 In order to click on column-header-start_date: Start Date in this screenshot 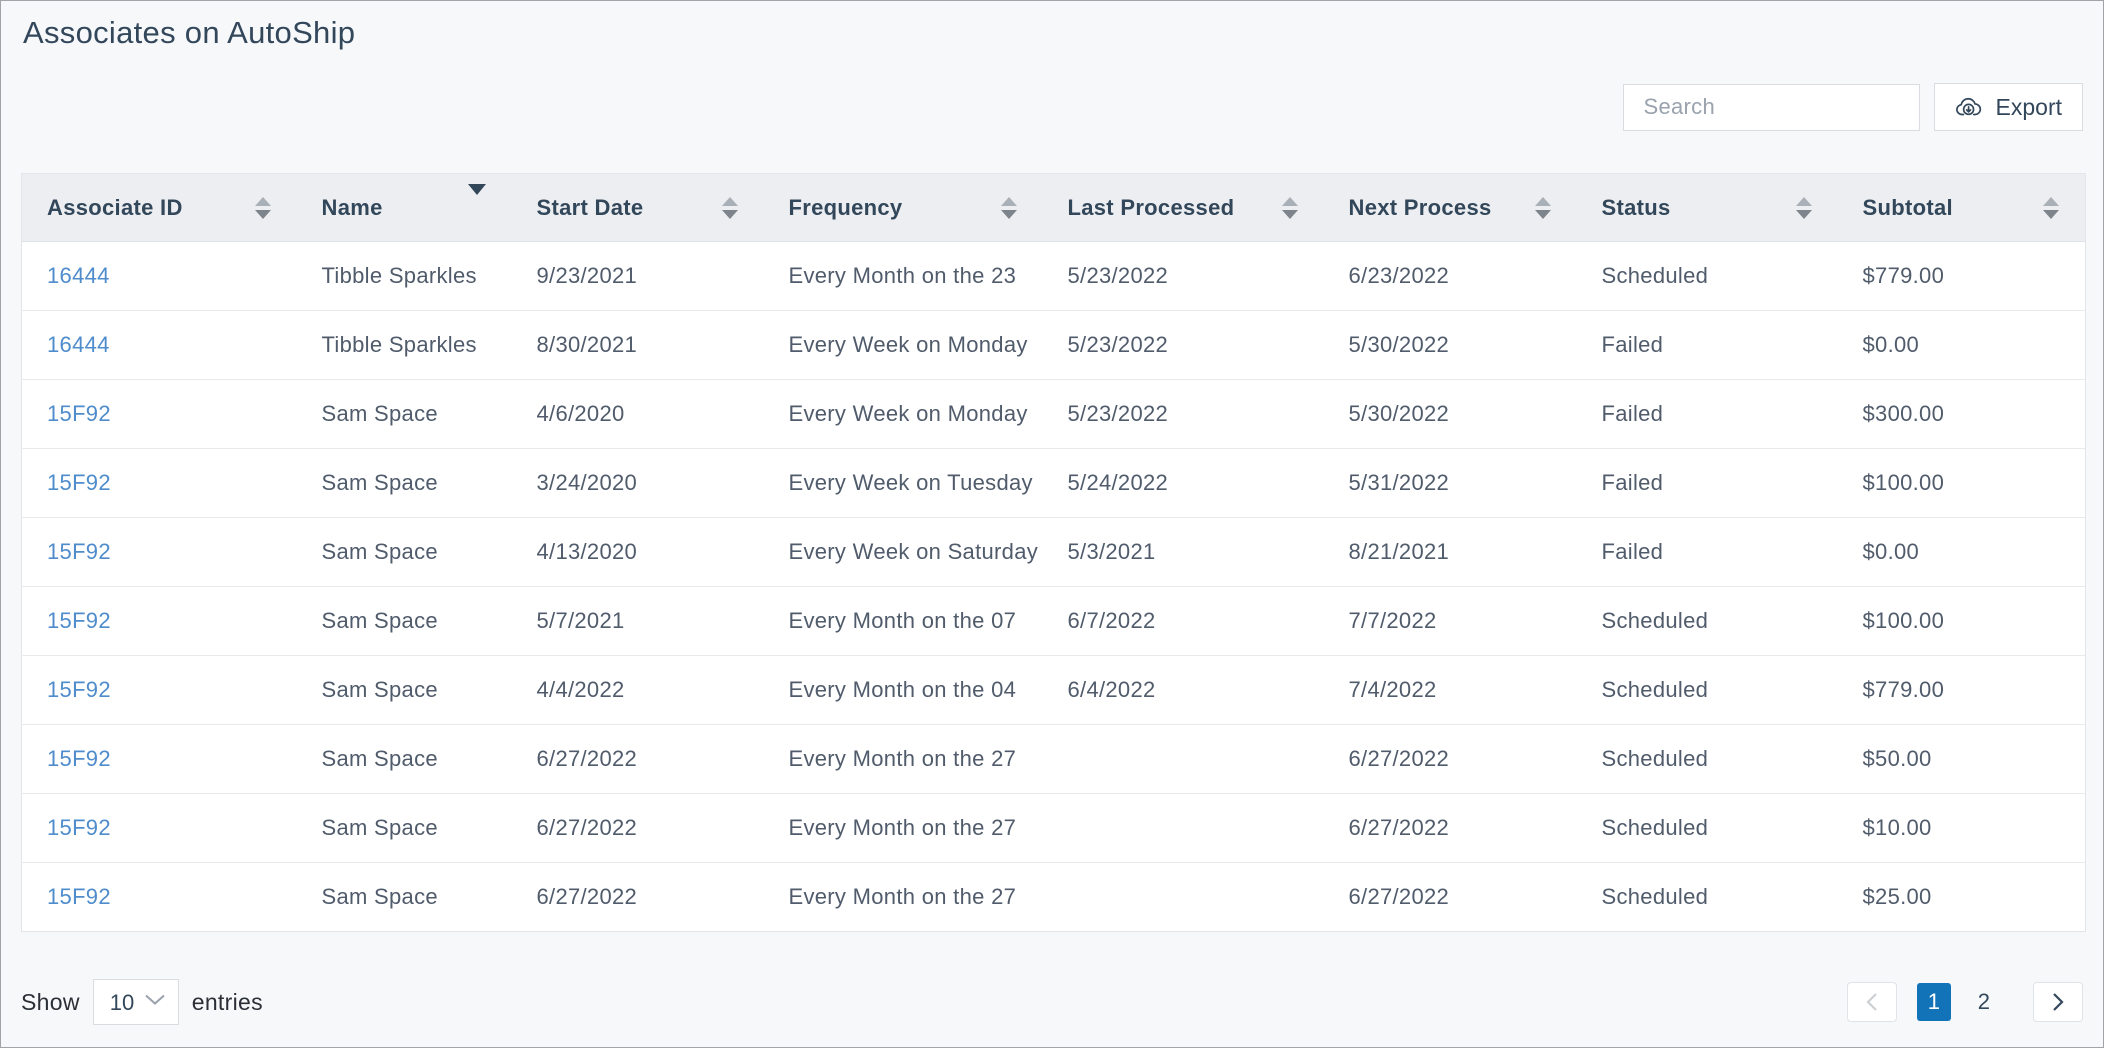, I will do `click(637, 207)`.